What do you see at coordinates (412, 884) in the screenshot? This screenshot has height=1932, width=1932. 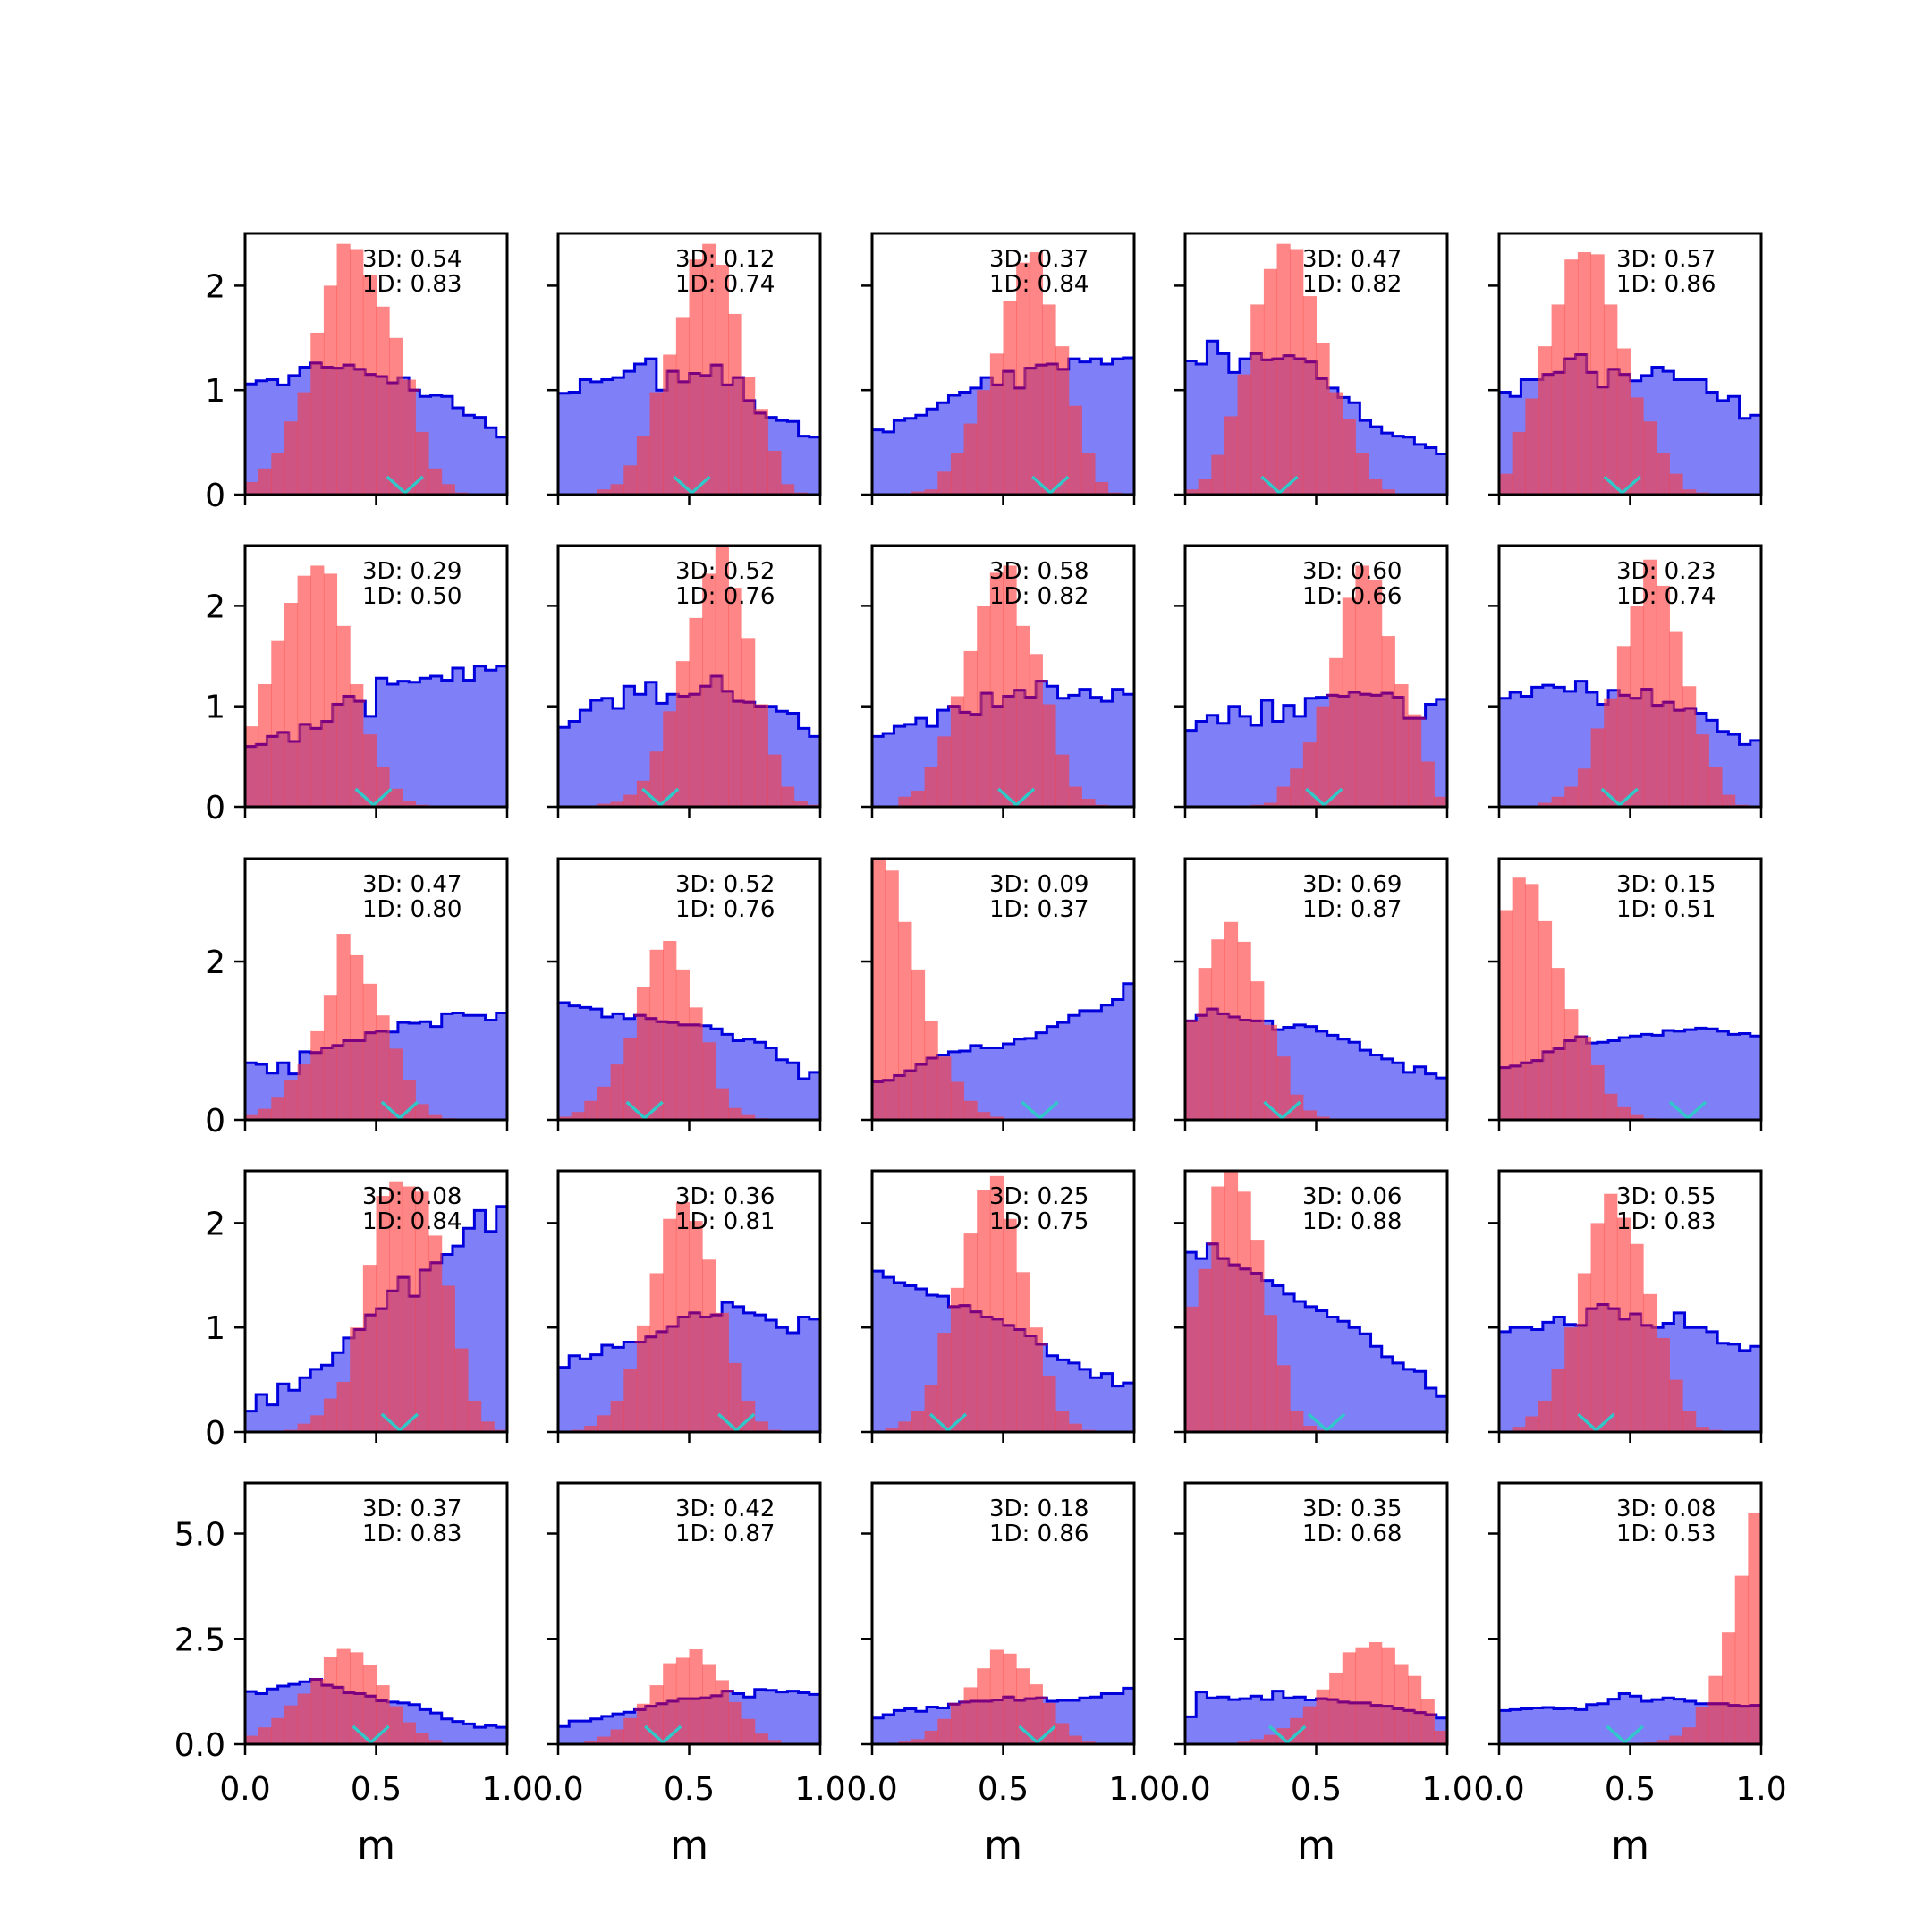 I see `label-3d: 3D: 0.47` at bounding box center [412, 884].